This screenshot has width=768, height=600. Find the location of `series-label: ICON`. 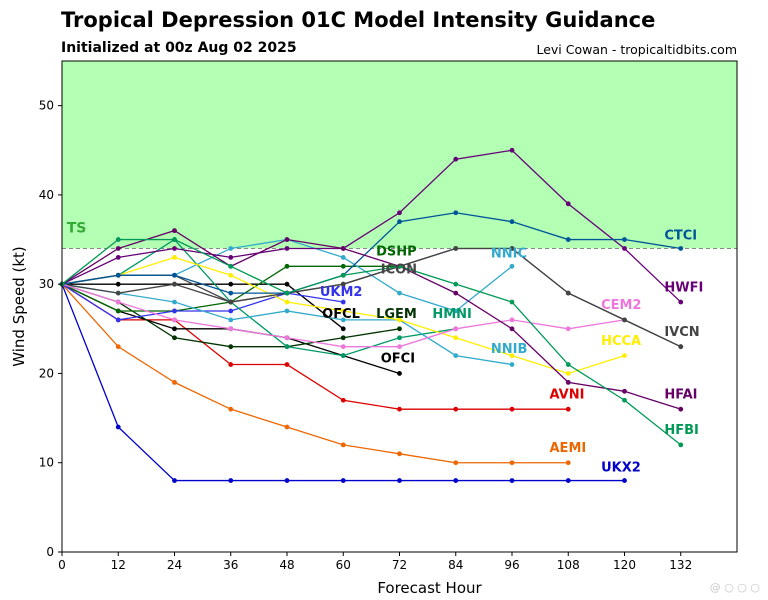

series-label: ICON is located at coordinates (399, 269).